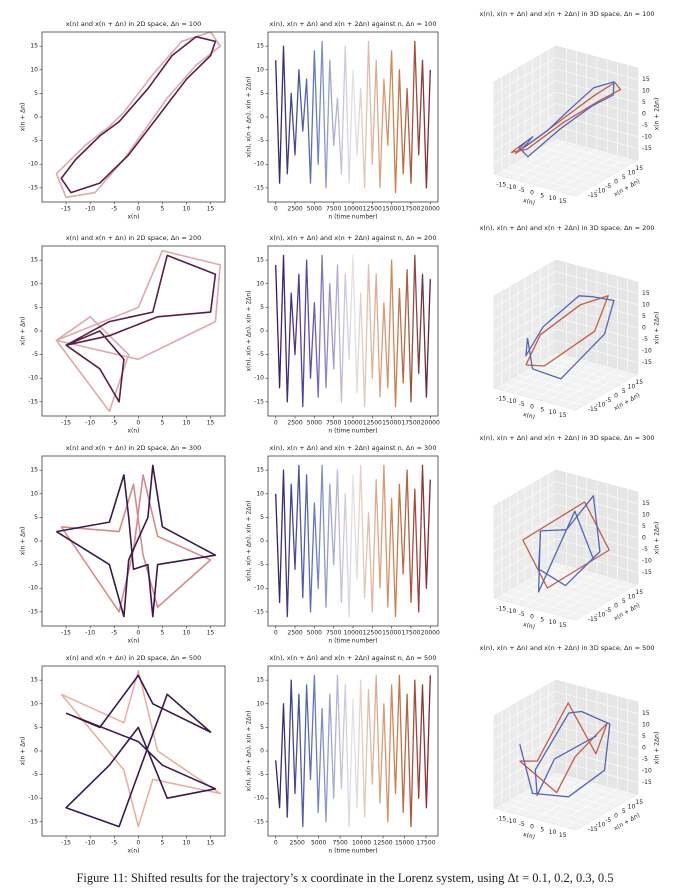 Image resolution: width=690 pixels, height=894 pixels. Describe the element at coordinates (410, 423) in the screenshot. I see `x-tick-label: 17500` at that location.